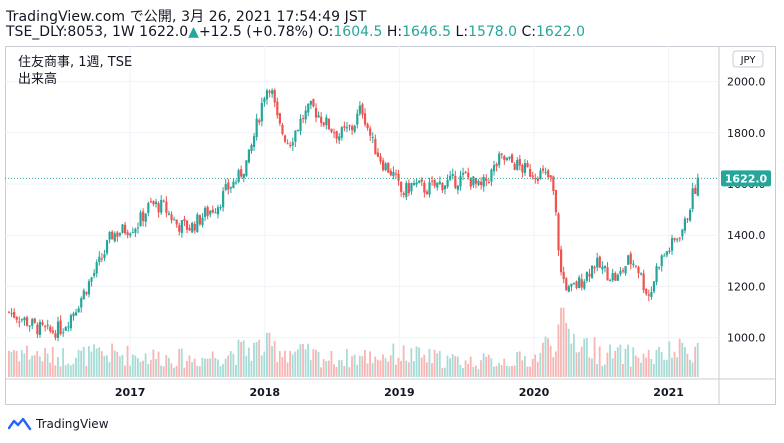 The width and height of the screenshot is (784, 443). I want to click on price-tick-label: 1400.0, so click(746, 235).